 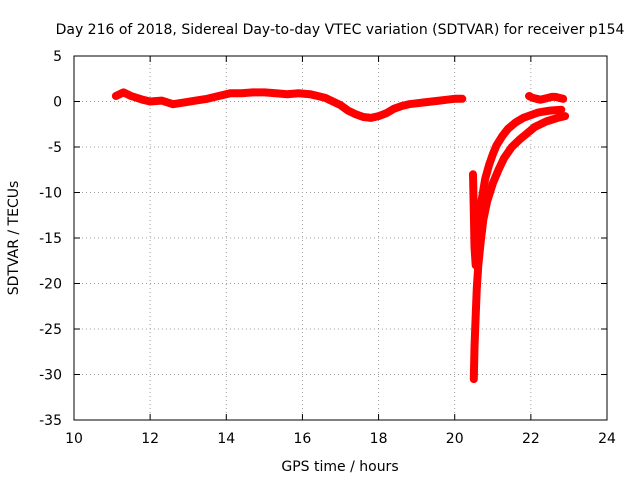 What do you see at coordinates (57, 57) in the screenshot?
I see `y-tick-label: 5` at bounding box center [57, 57].